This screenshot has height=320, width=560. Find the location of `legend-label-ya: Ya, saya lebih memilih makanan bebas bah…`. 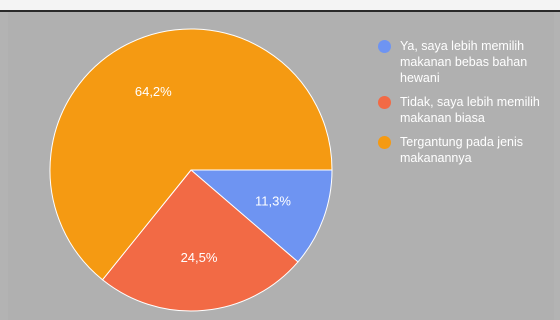

legend-label-ya: Ya, saya lebih memilih makanan bebas bah… is located at coordinates (464, 62).